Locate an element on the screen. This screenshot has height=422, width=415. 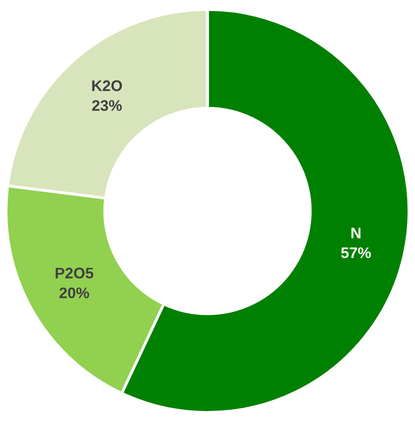
data-label: 23% is located at coordinates (107, 105).